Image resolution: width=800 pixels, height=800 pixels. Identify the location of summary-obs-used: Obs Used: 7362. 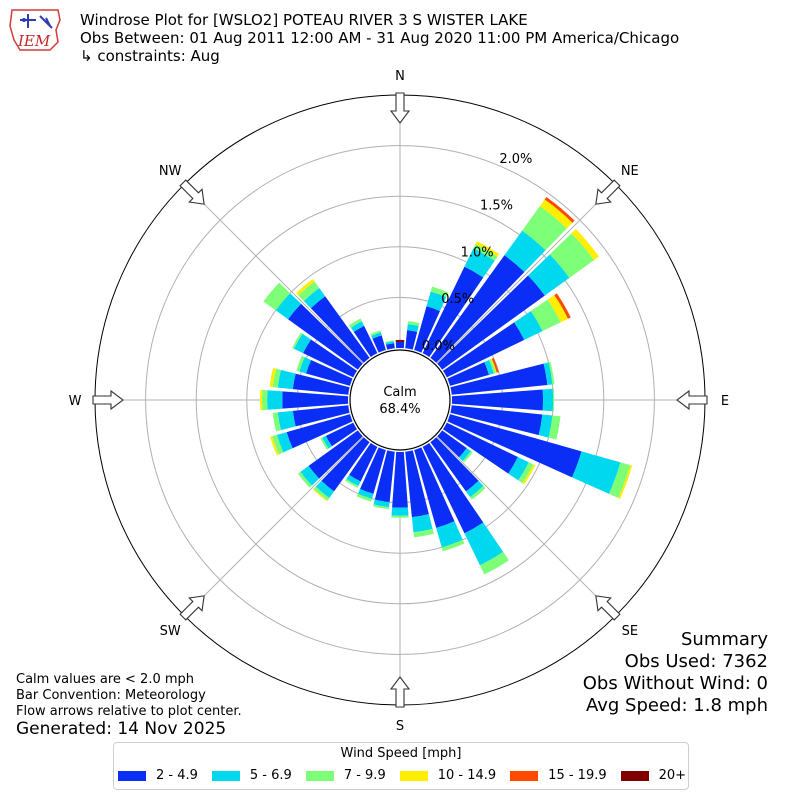
(696, 661).